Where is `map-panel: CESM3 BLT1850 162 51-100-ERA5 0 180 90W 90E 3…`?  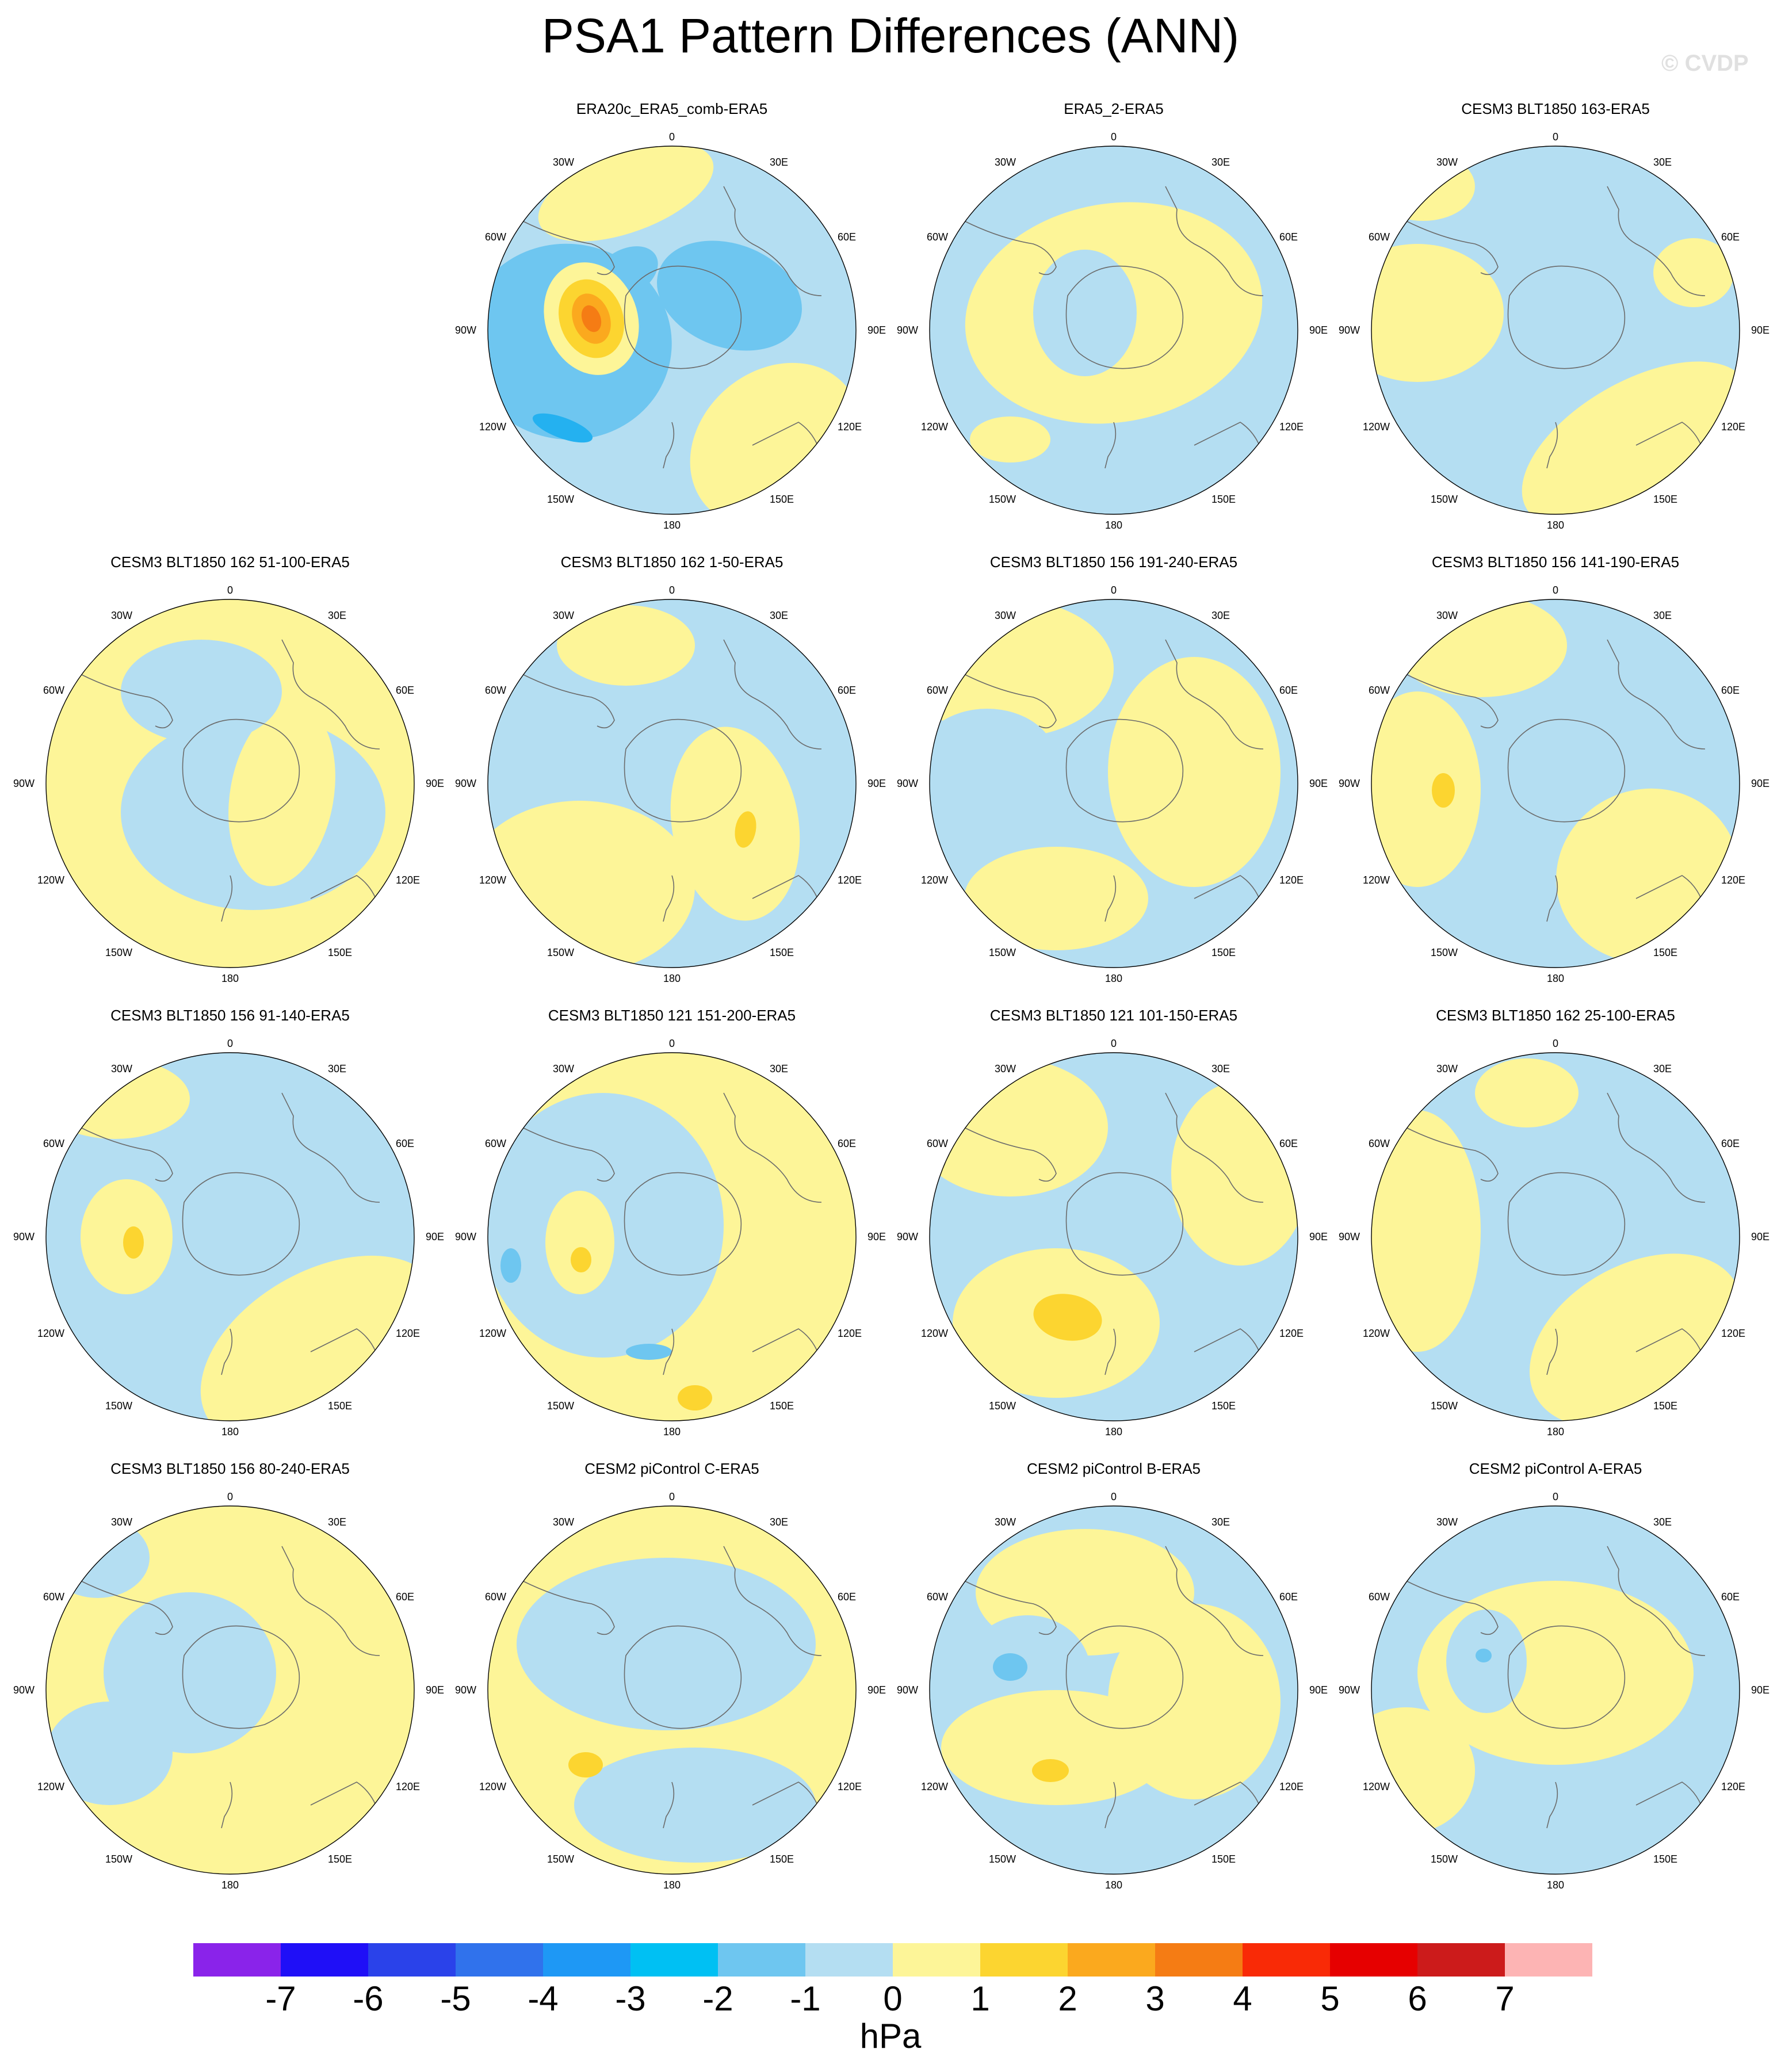
map-panel: CESM3 BLT1850 162 51-100-ERA5 0 180 90W 90E 3… is located at coordinates (230, 772).